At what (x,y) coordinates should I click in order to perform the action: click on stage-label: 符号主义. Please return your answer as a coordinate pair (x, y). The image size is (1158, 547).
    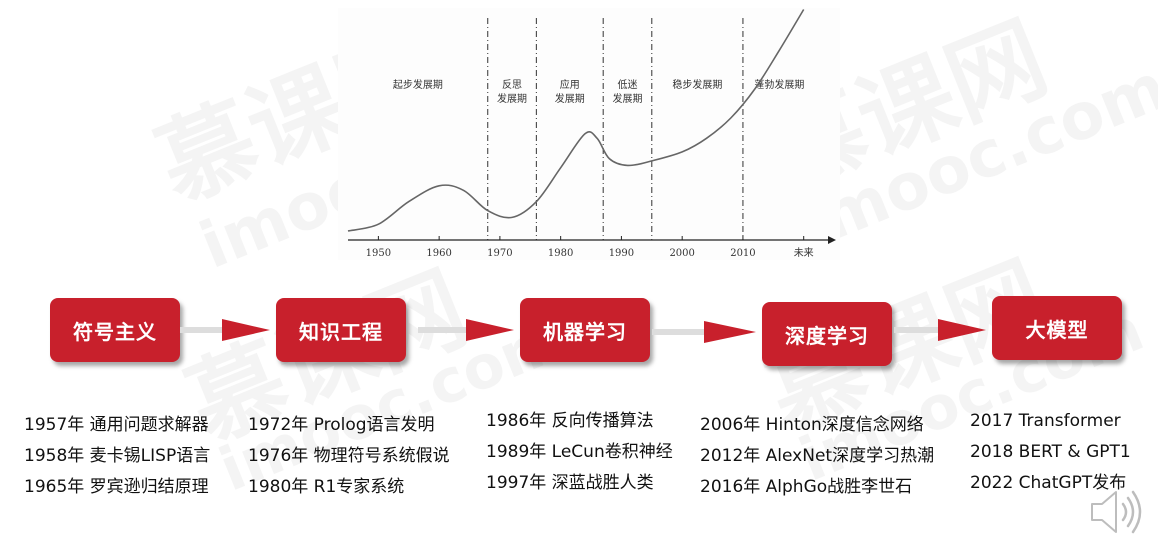
    Looking at the image, I should click on (115, 331).